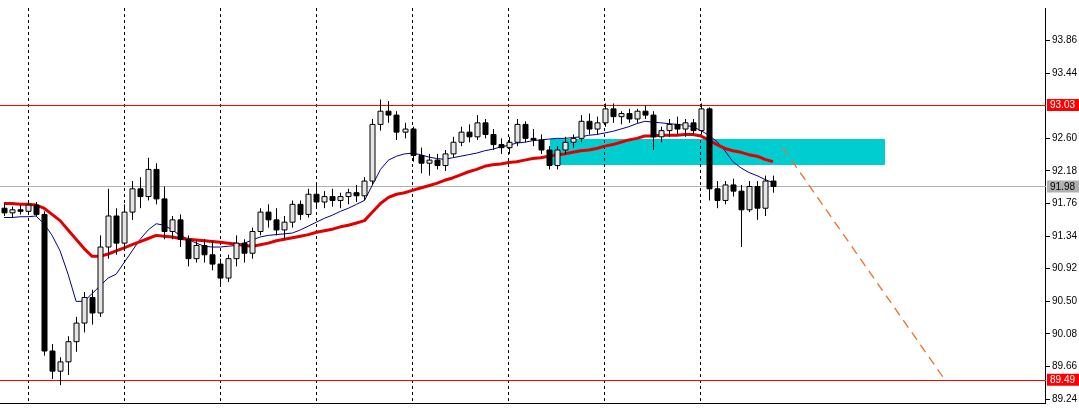  What do you see at coordinates (1062, 186) in the screenshot?
I see `ref-line-label: 91.98` at bounding box center [1062, 186].